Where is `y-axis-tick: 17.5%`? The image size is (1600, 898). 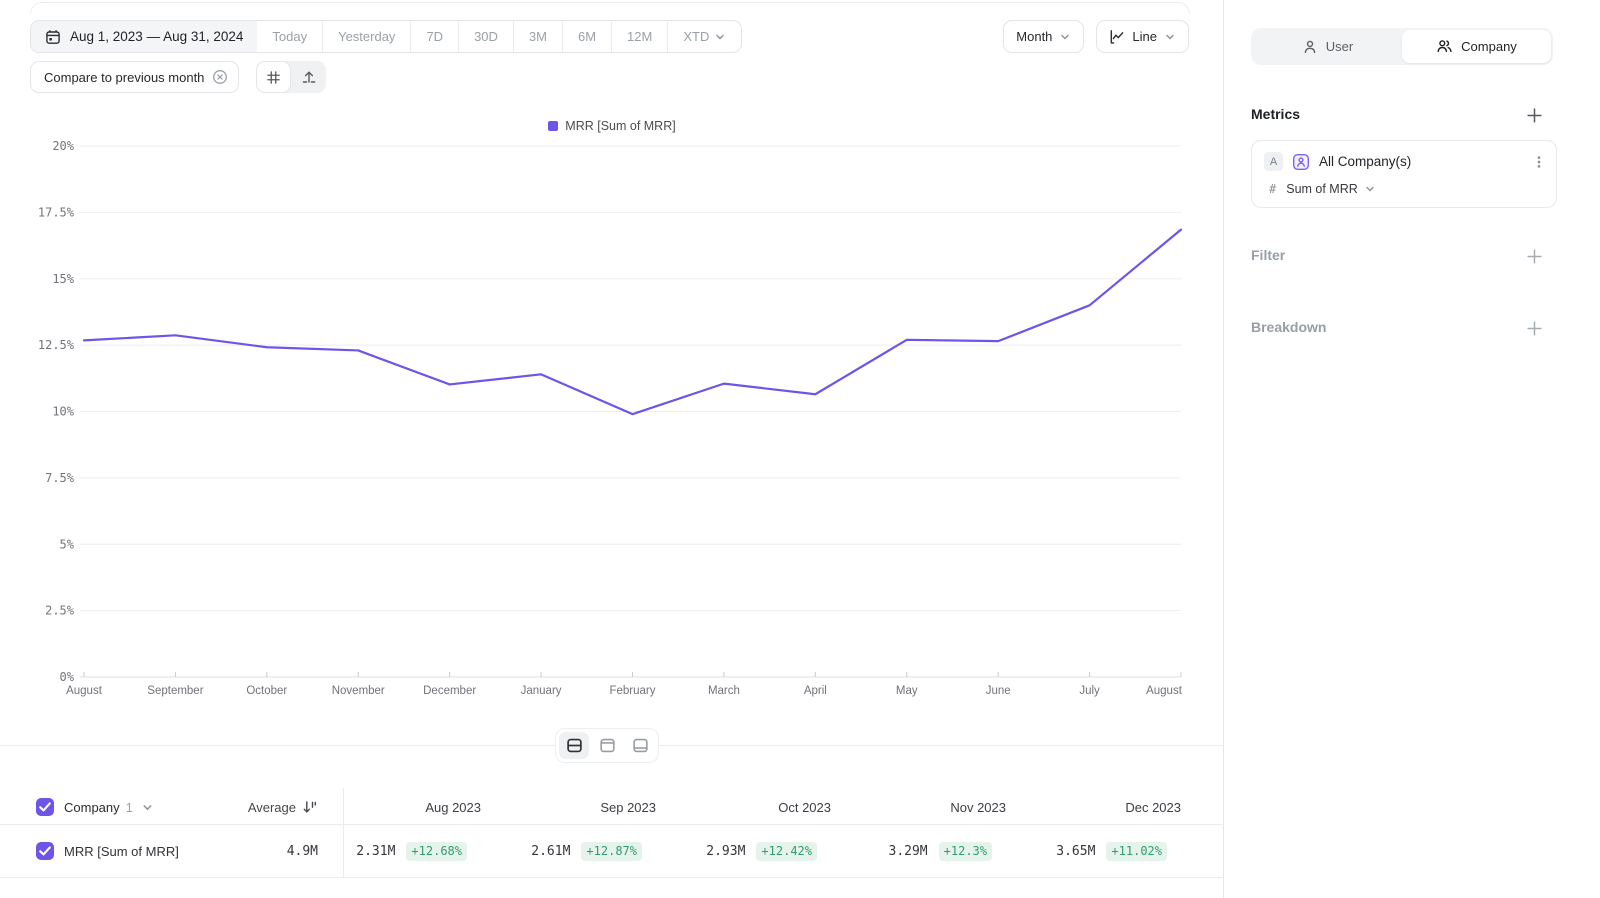
y-axis-tick: 17.5% is located at coordinates (56, 212).